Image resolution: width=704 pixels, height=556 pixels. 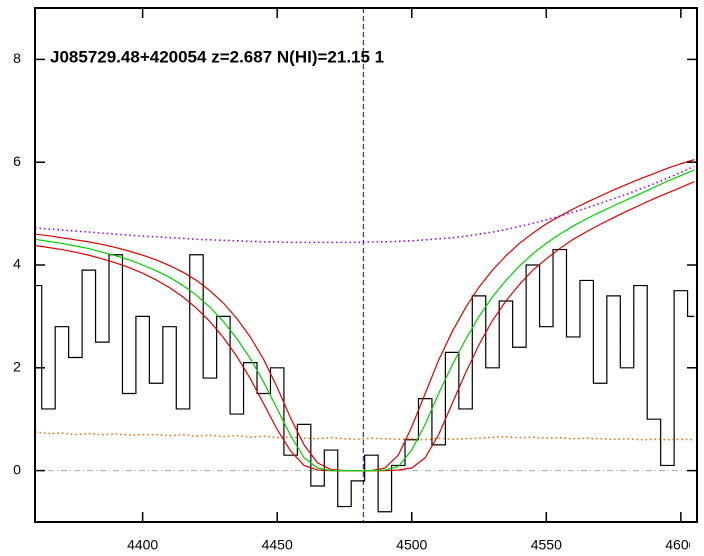 I want to click on x-tick-label: 4450, so click(x=277, y=545).